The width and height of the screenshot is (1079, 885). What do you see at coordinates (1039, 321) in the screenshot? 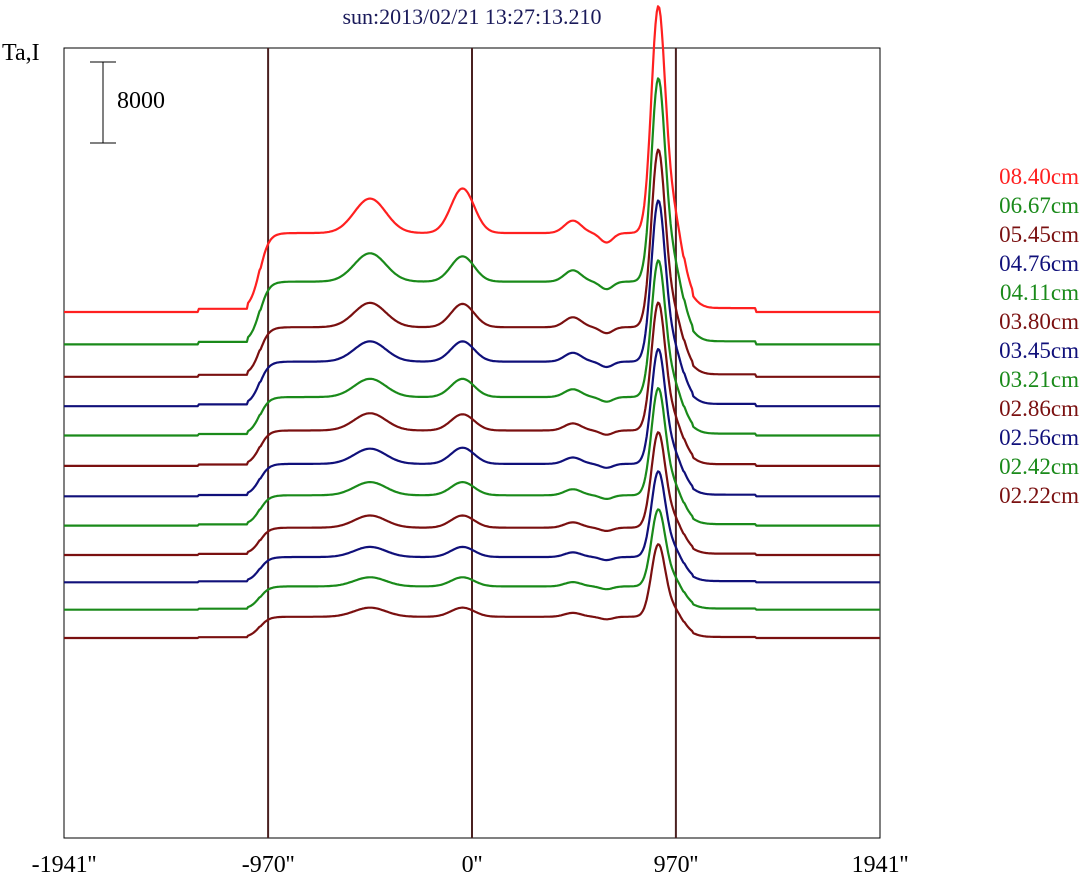
I see `legend-item: 03.80cm` at bounding box center [1039, 321].